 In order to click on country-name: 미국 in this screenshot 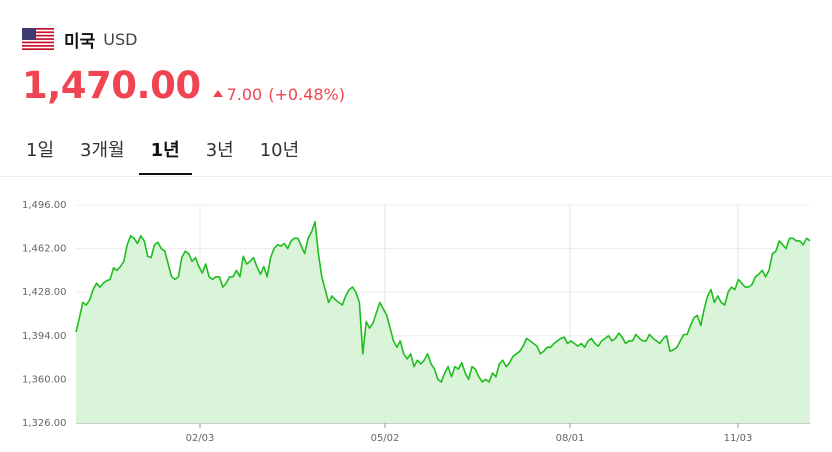, I will do `click(80, 41)`.